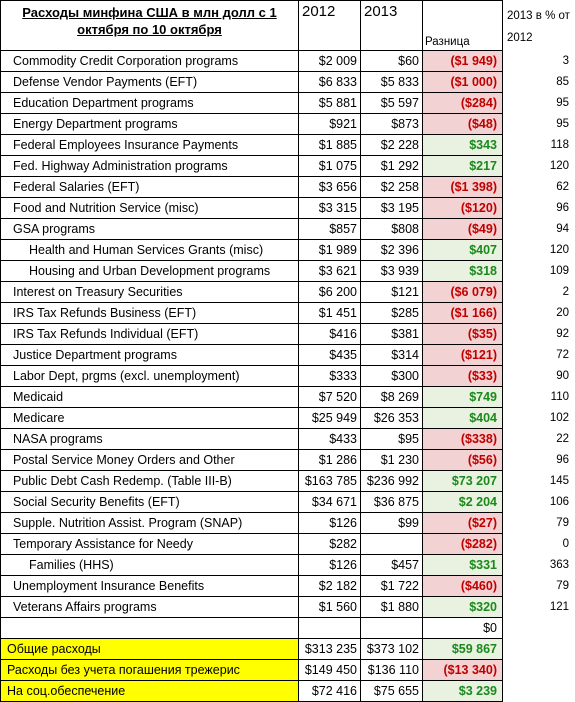  I want to click on value-2013-cell: $236 992, so click(392, 481).